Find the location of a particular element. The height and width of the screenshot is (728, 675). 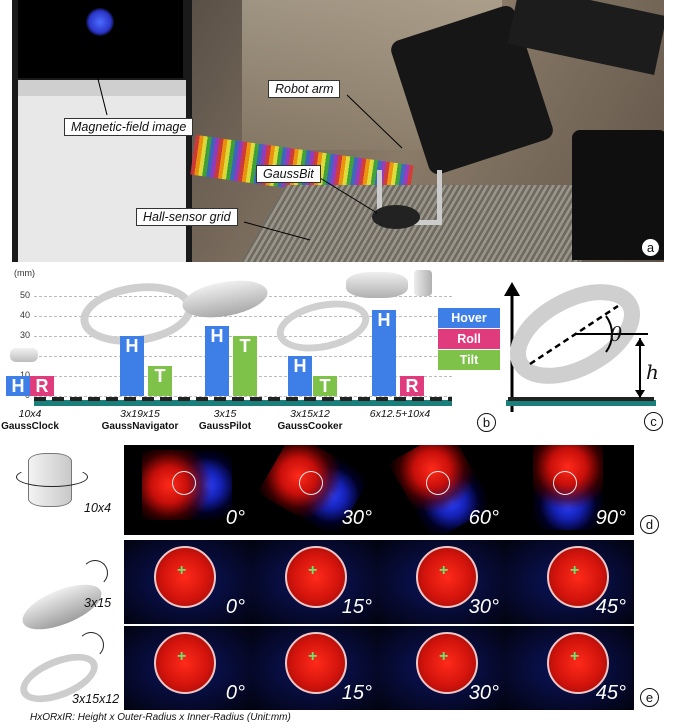

sensor-board-chips is located at coordinates (243, 399).